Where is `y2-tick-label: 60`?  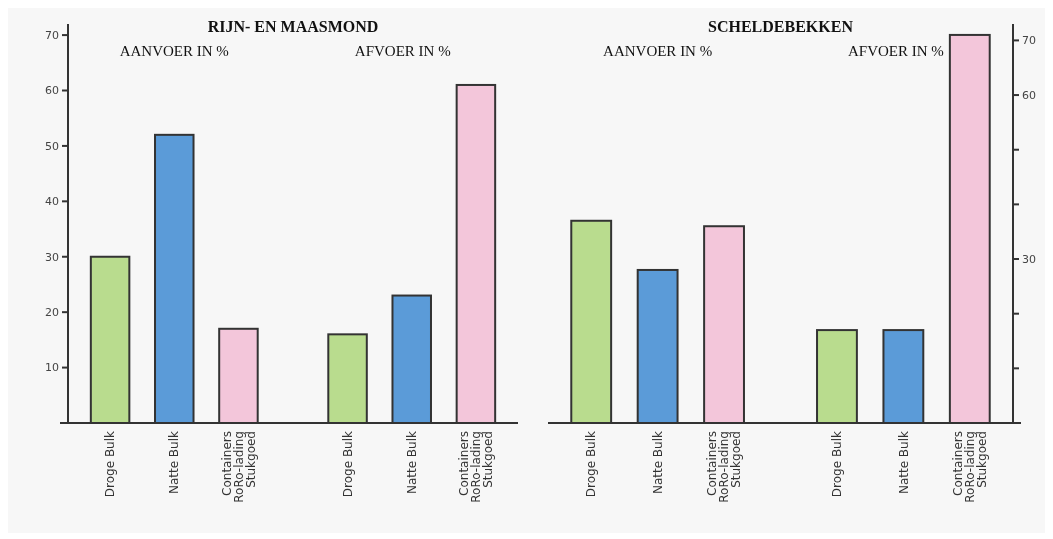 y2-tick-label: 60 is located at coordinates (1029, 95).